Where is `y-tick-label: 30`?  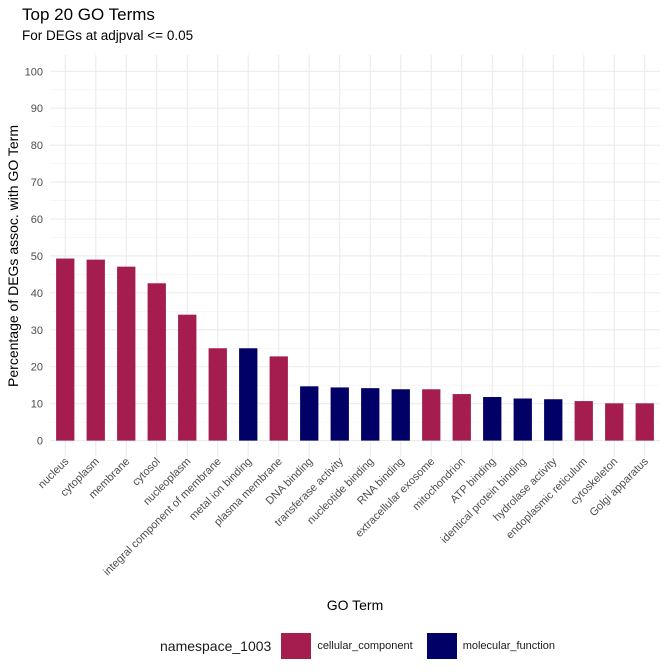
y-tick-label: 30 is located at coordinates (37, 331).